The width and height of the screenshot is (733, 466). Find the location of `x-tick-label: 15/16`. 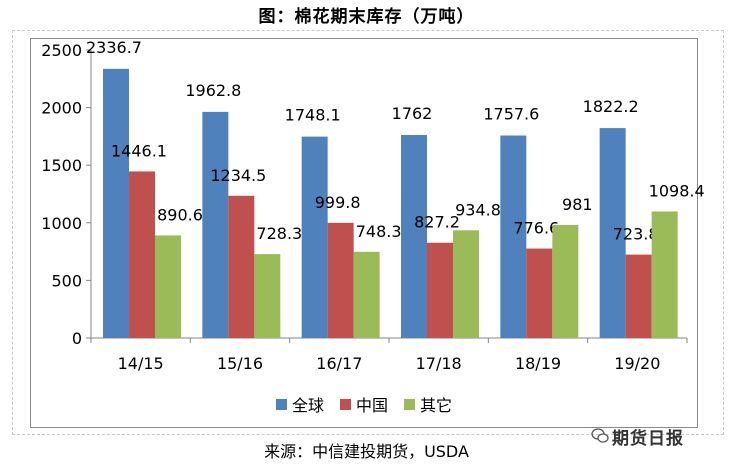

x-tick-label: 15/16 is located at coordinates (240, 363).